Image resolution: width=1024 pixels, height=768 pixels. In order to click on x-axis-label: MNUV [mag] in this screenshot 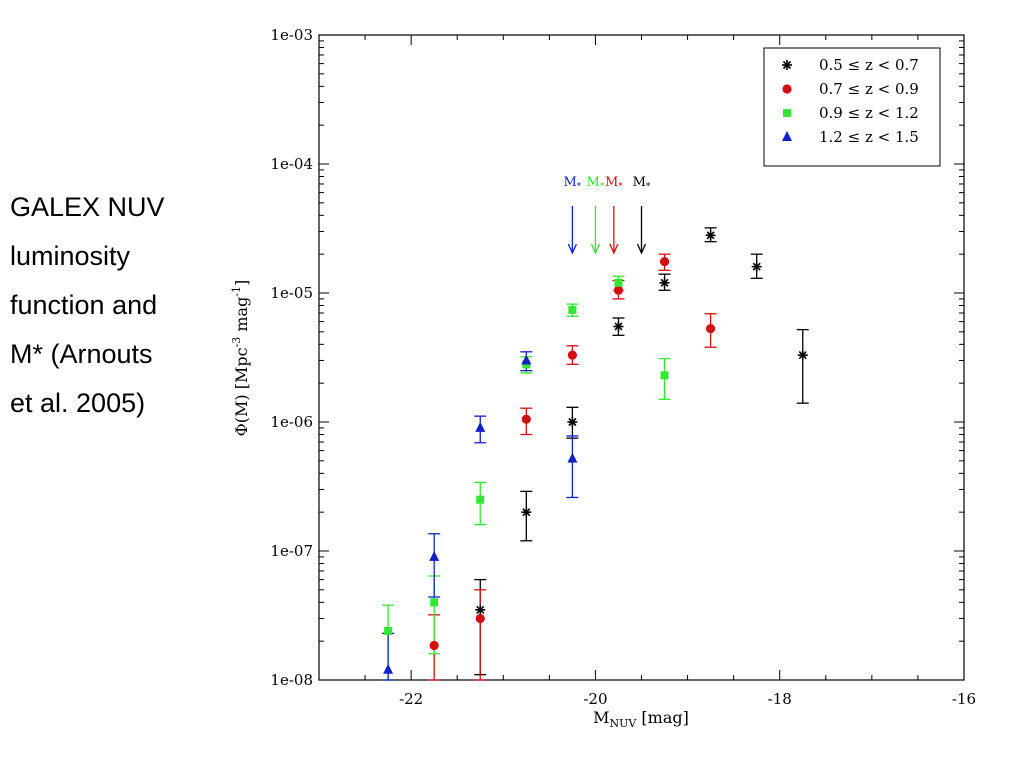, I will do `click(641, 719)`.